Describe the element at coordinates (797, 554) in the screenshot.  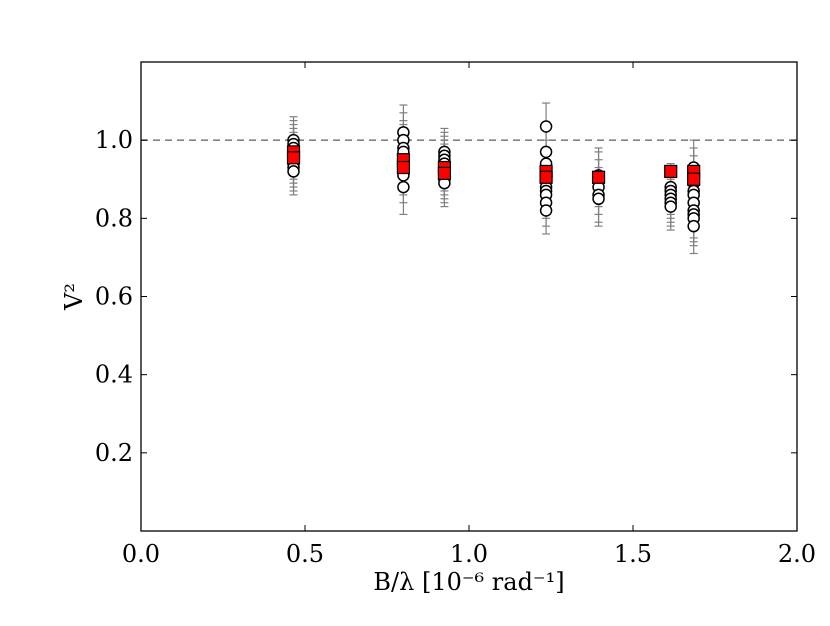
I see `x-tick-label-4: 2.0` at that location.